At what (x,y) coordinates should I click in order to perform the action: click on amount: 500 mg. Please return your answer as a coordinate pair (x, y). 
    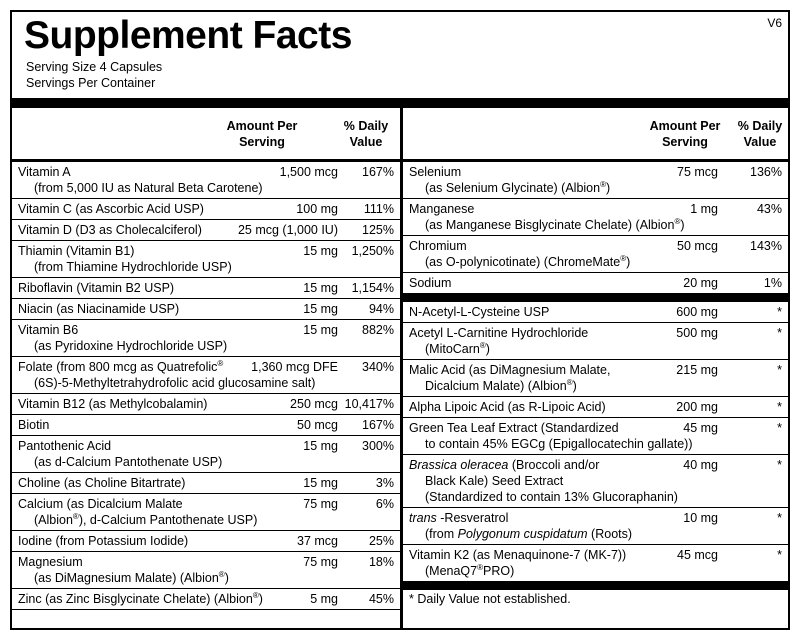
    Looking at the image, I should click on (697, 333).